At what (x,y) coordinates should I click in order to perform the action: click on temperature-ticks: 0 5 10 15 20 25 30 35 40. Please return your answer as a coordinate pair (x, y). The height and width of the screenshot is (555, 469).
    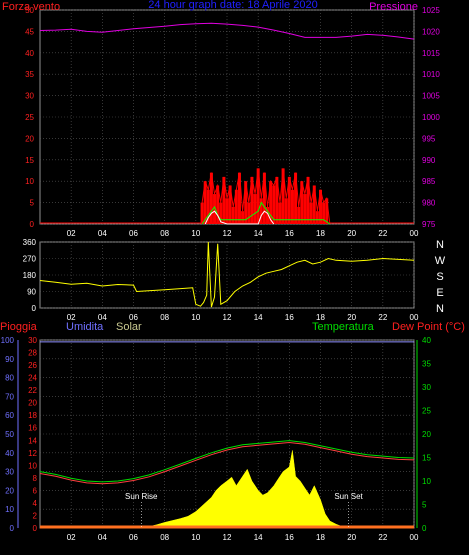
    Looking at the image, I should click on (426, 434).